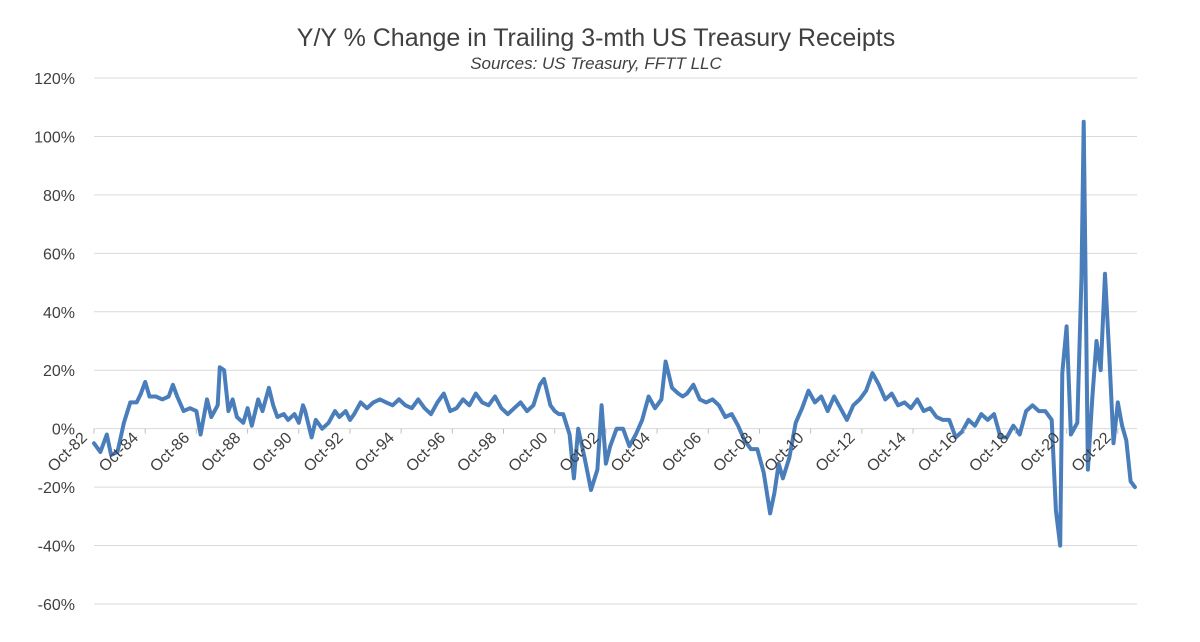 The height and width of the screenshot is (642, 1200). What do you see at coordinates (221, 452) in the screenshot?
I see `x-tick-label: Oct-88` at bounding box center [221, 452].